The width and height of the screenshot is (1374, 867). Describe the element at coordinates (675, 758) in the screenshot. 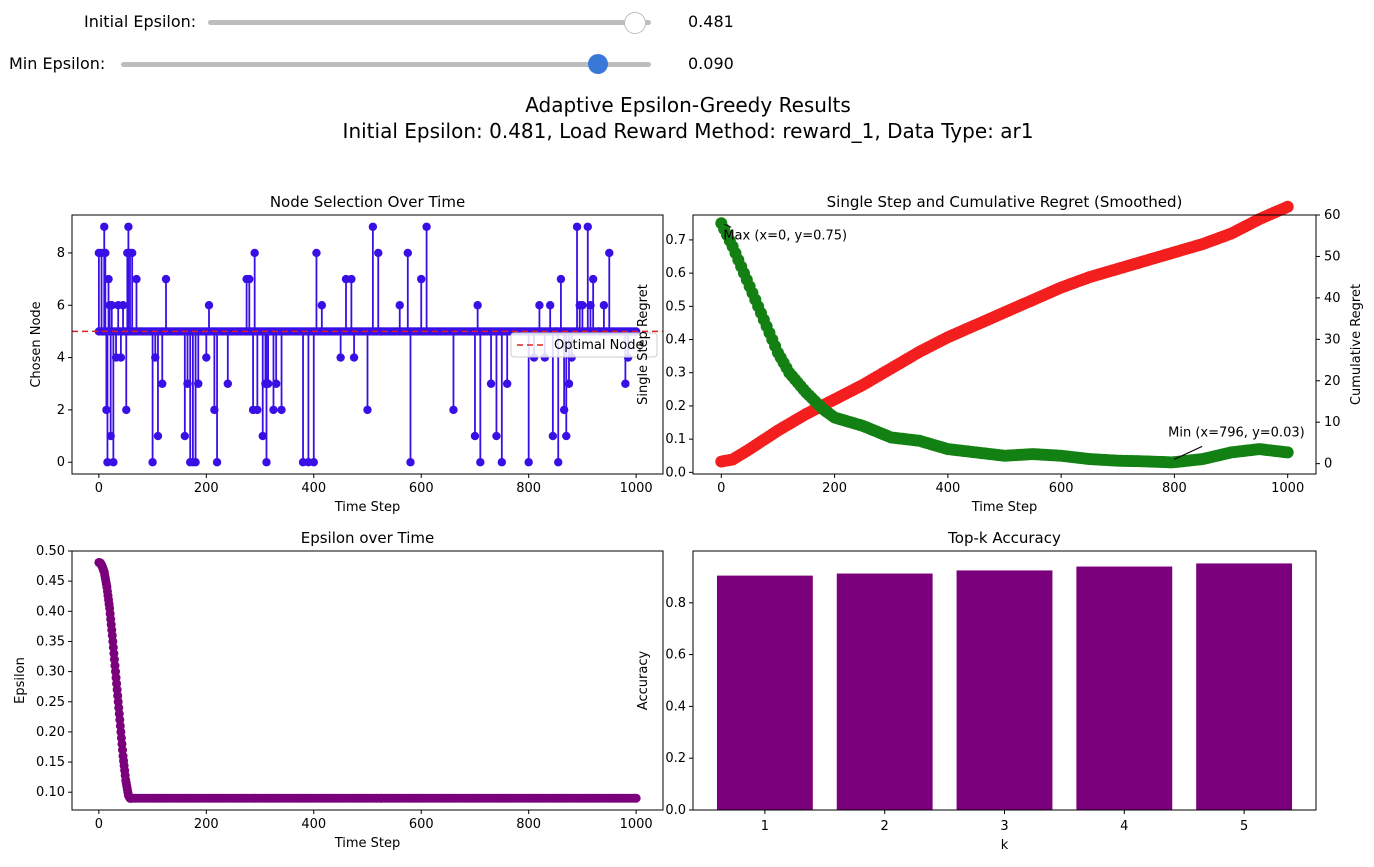

I see `y-tick-label: 0.2` at that location.